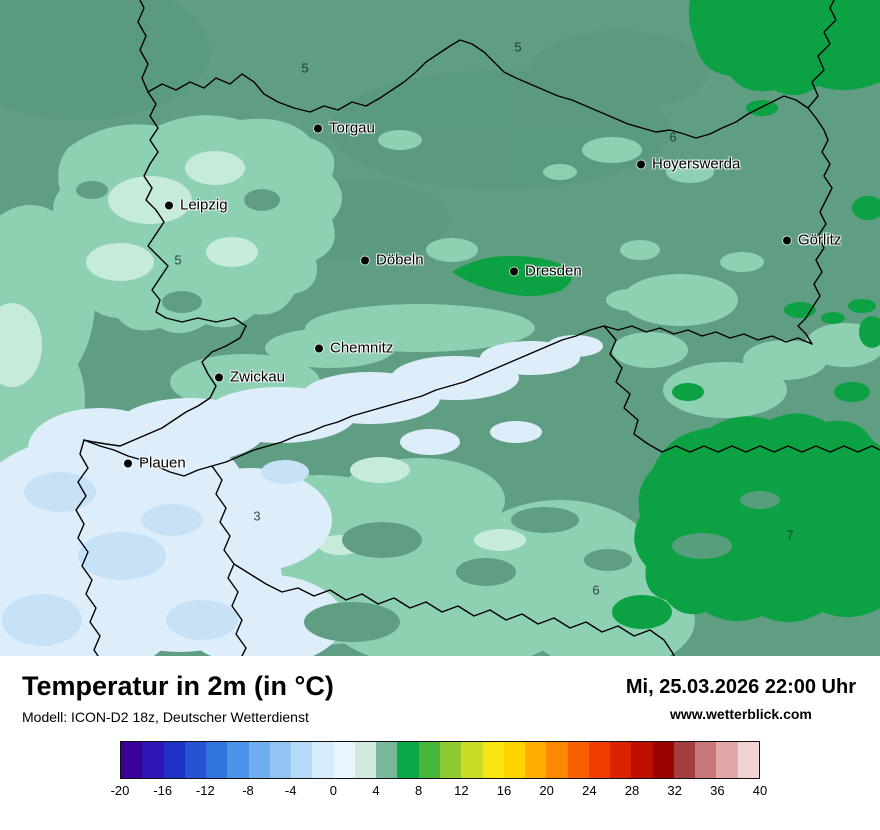 The width and height of the screenshot is (880, 830). What do you see at coordinates (280, 759) in the screenshot?
I see `colorbar-segment--6` at bounding box center [280, 759].